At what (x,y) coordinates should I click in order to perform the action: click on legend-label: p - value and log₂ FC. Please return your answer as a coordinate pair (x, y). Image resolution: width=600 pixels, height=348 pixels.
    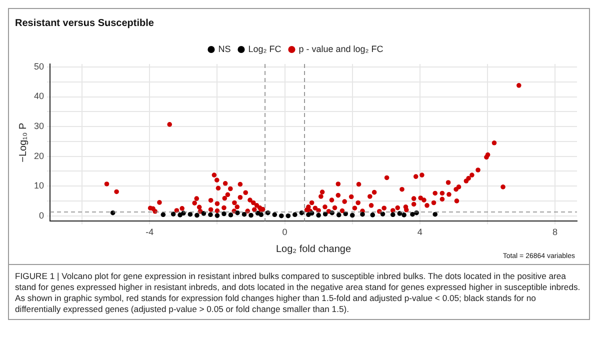
    Looking at the image, I should click on (341, 49).